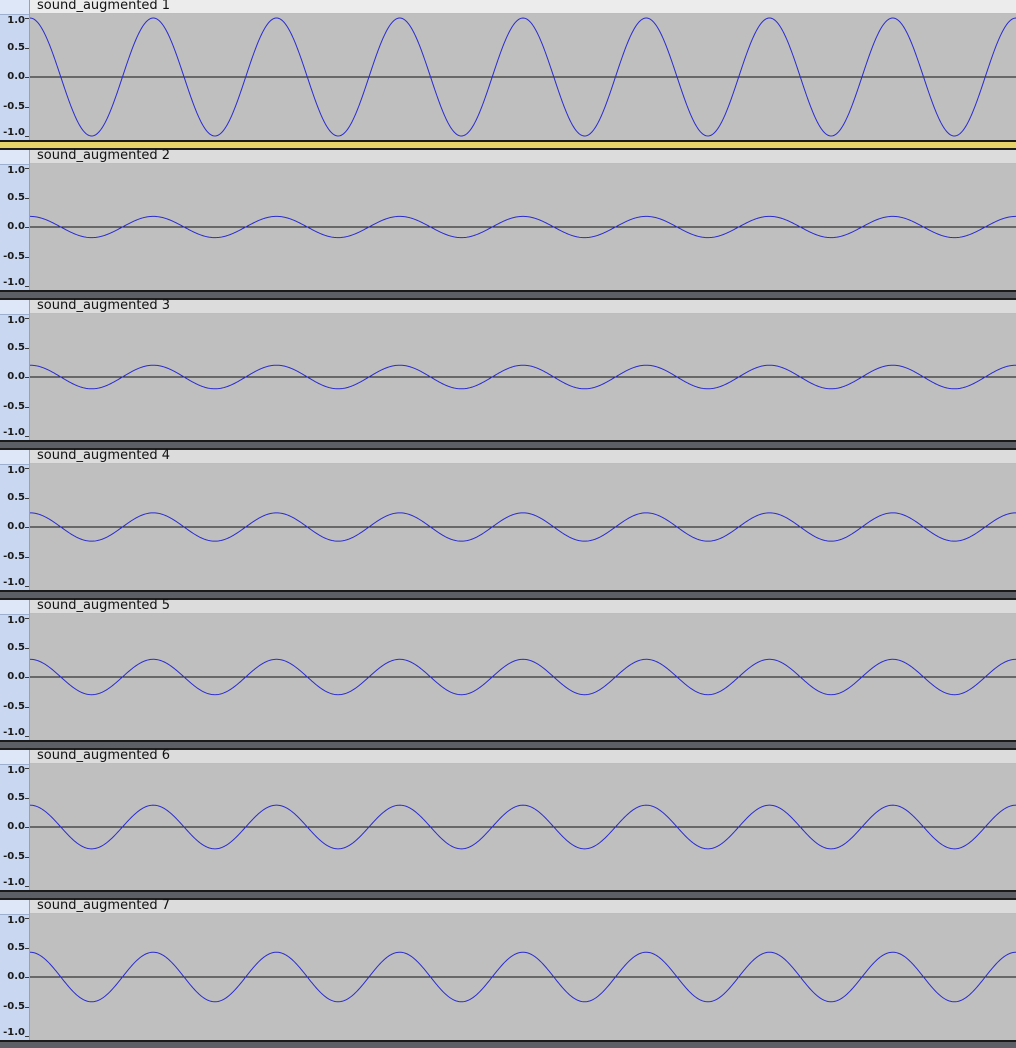 The width and height of the screenshot is (1016, 1048). Describe the element at coordinates (523, 156) in the screenshot. I see `track-title-bar: sound_augmented 2` at that location.